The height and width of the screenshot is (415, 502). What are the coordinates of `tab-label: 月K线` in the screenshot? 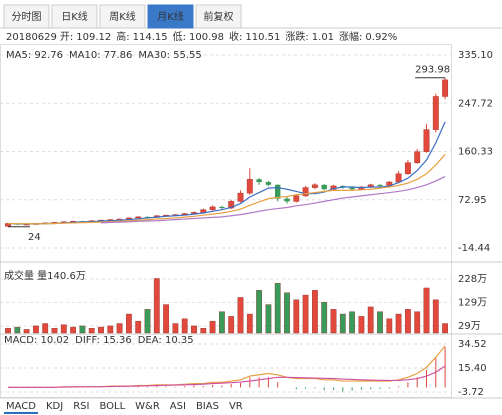 It's located at (170, 16).